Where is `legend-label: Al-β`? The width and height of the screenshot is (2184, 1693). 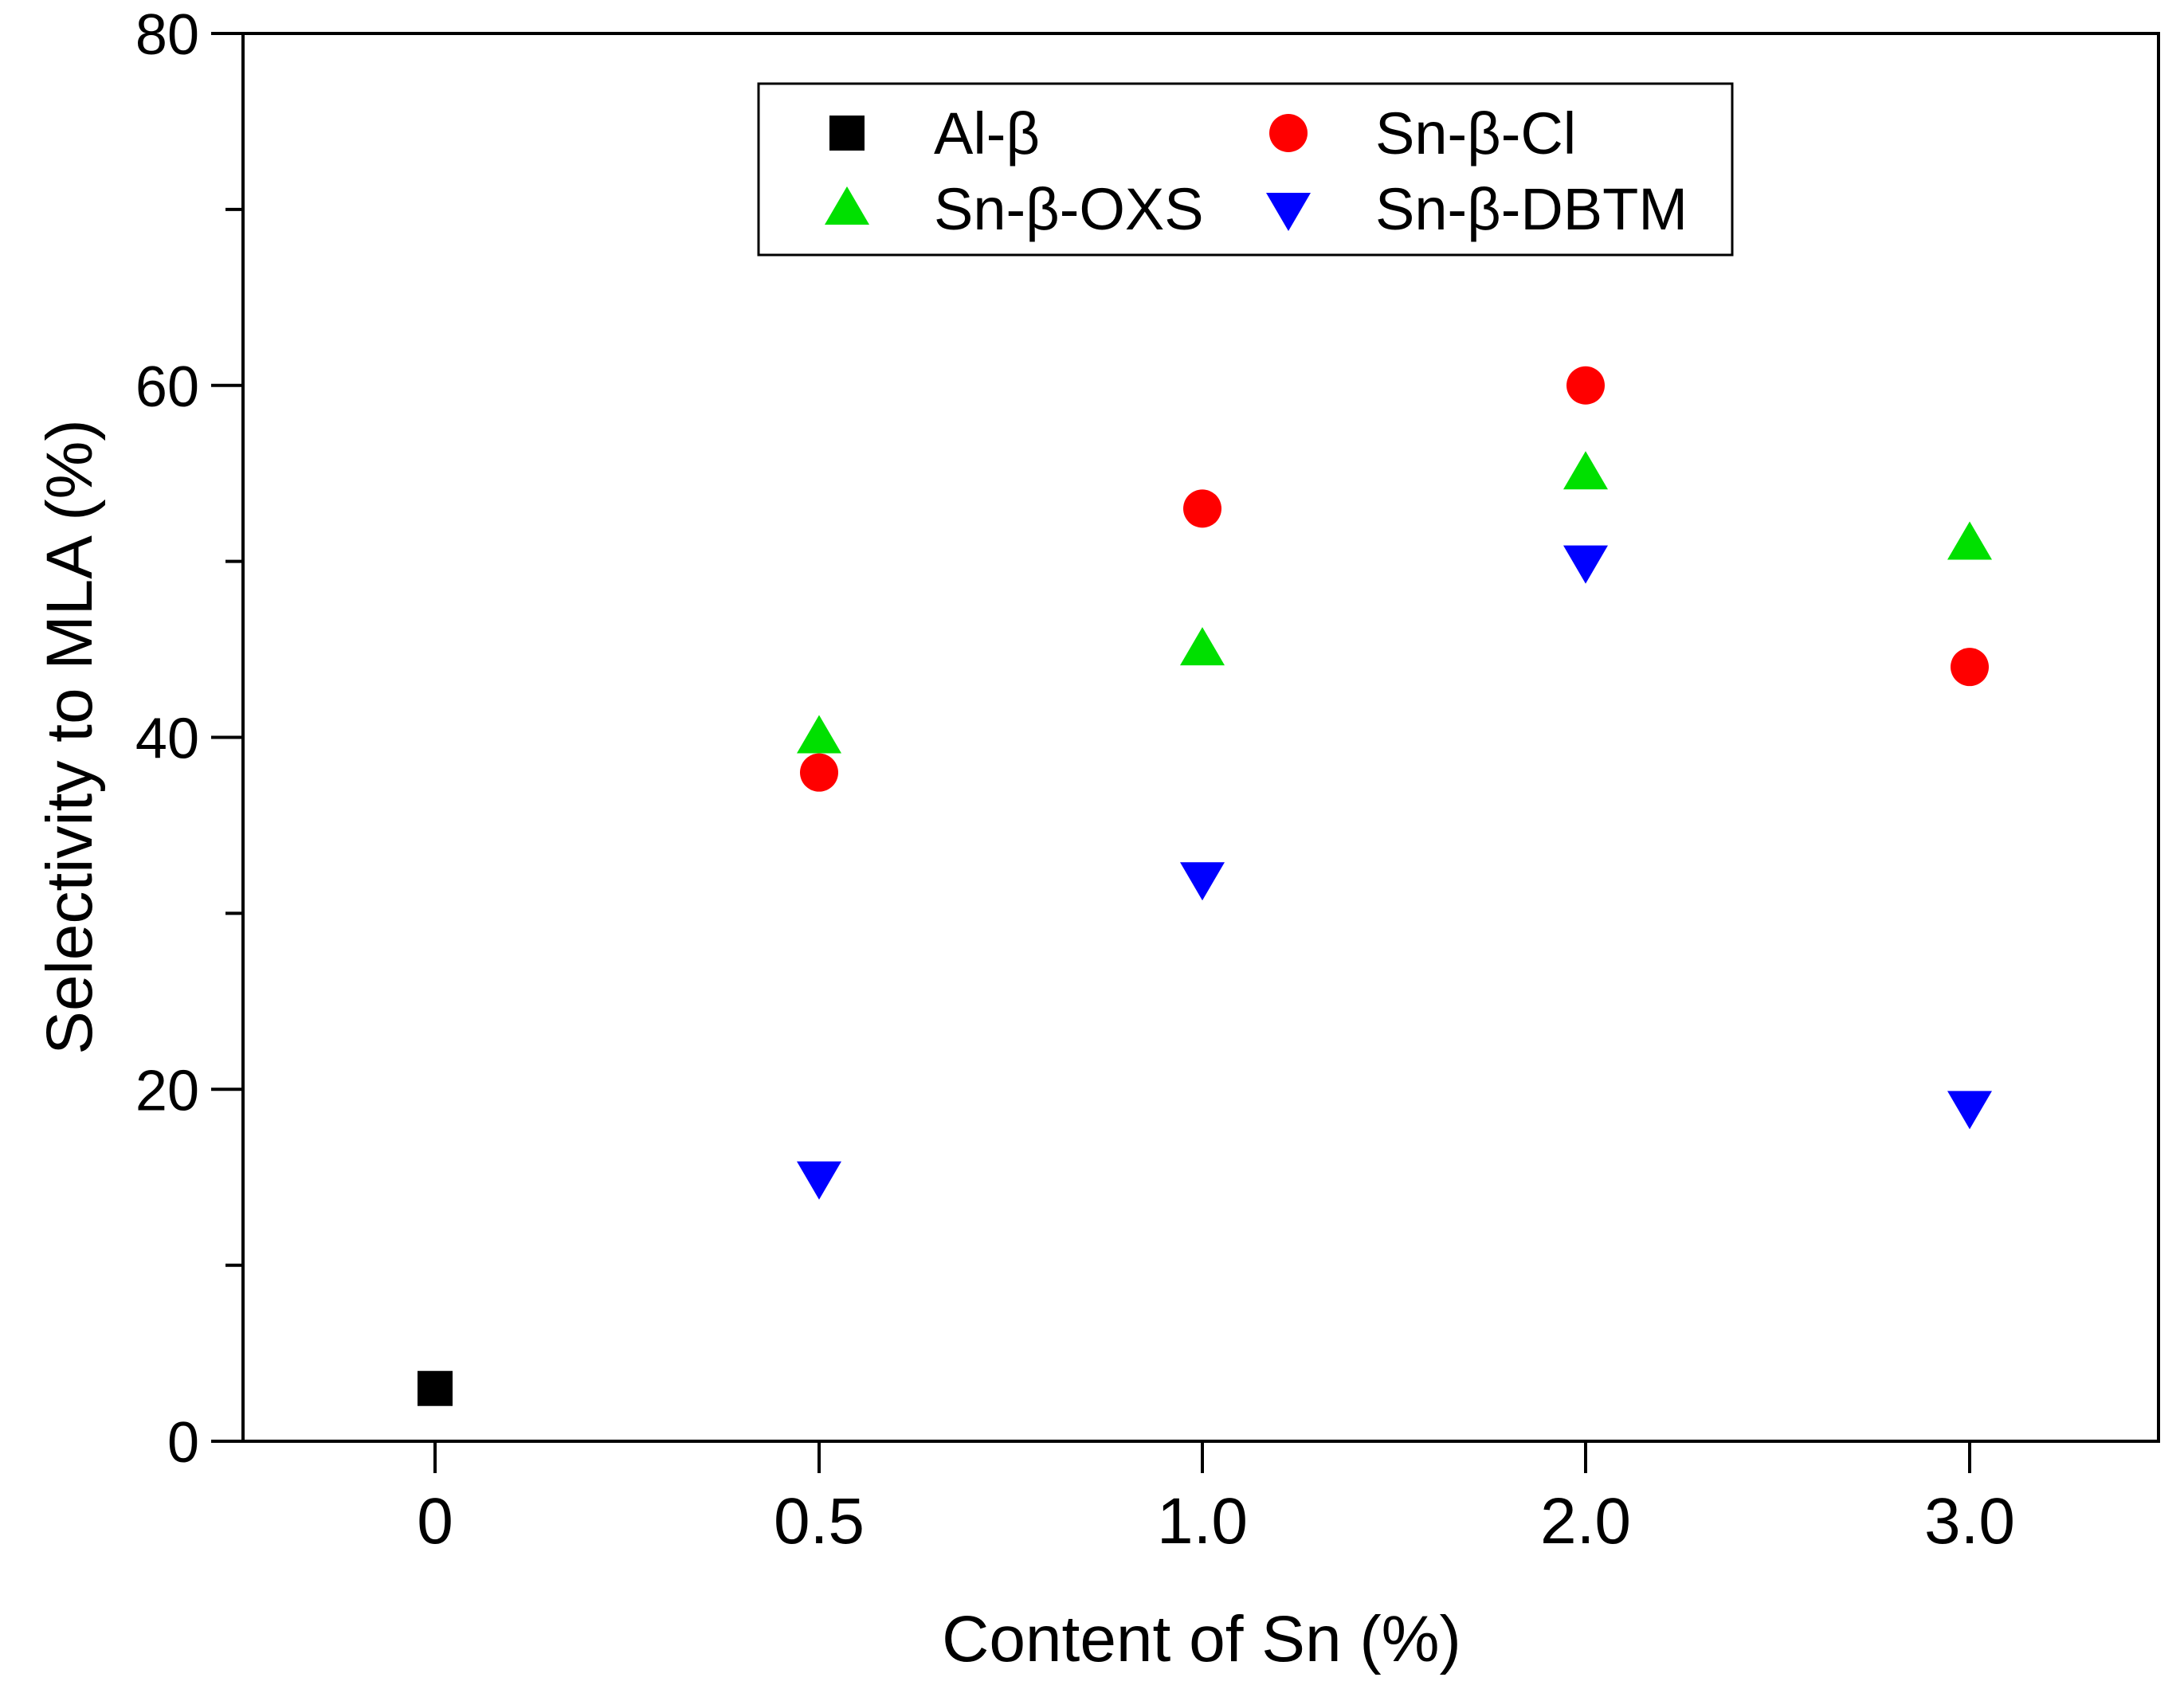
legend-label: Al-β is located at coordinates (987, 133).